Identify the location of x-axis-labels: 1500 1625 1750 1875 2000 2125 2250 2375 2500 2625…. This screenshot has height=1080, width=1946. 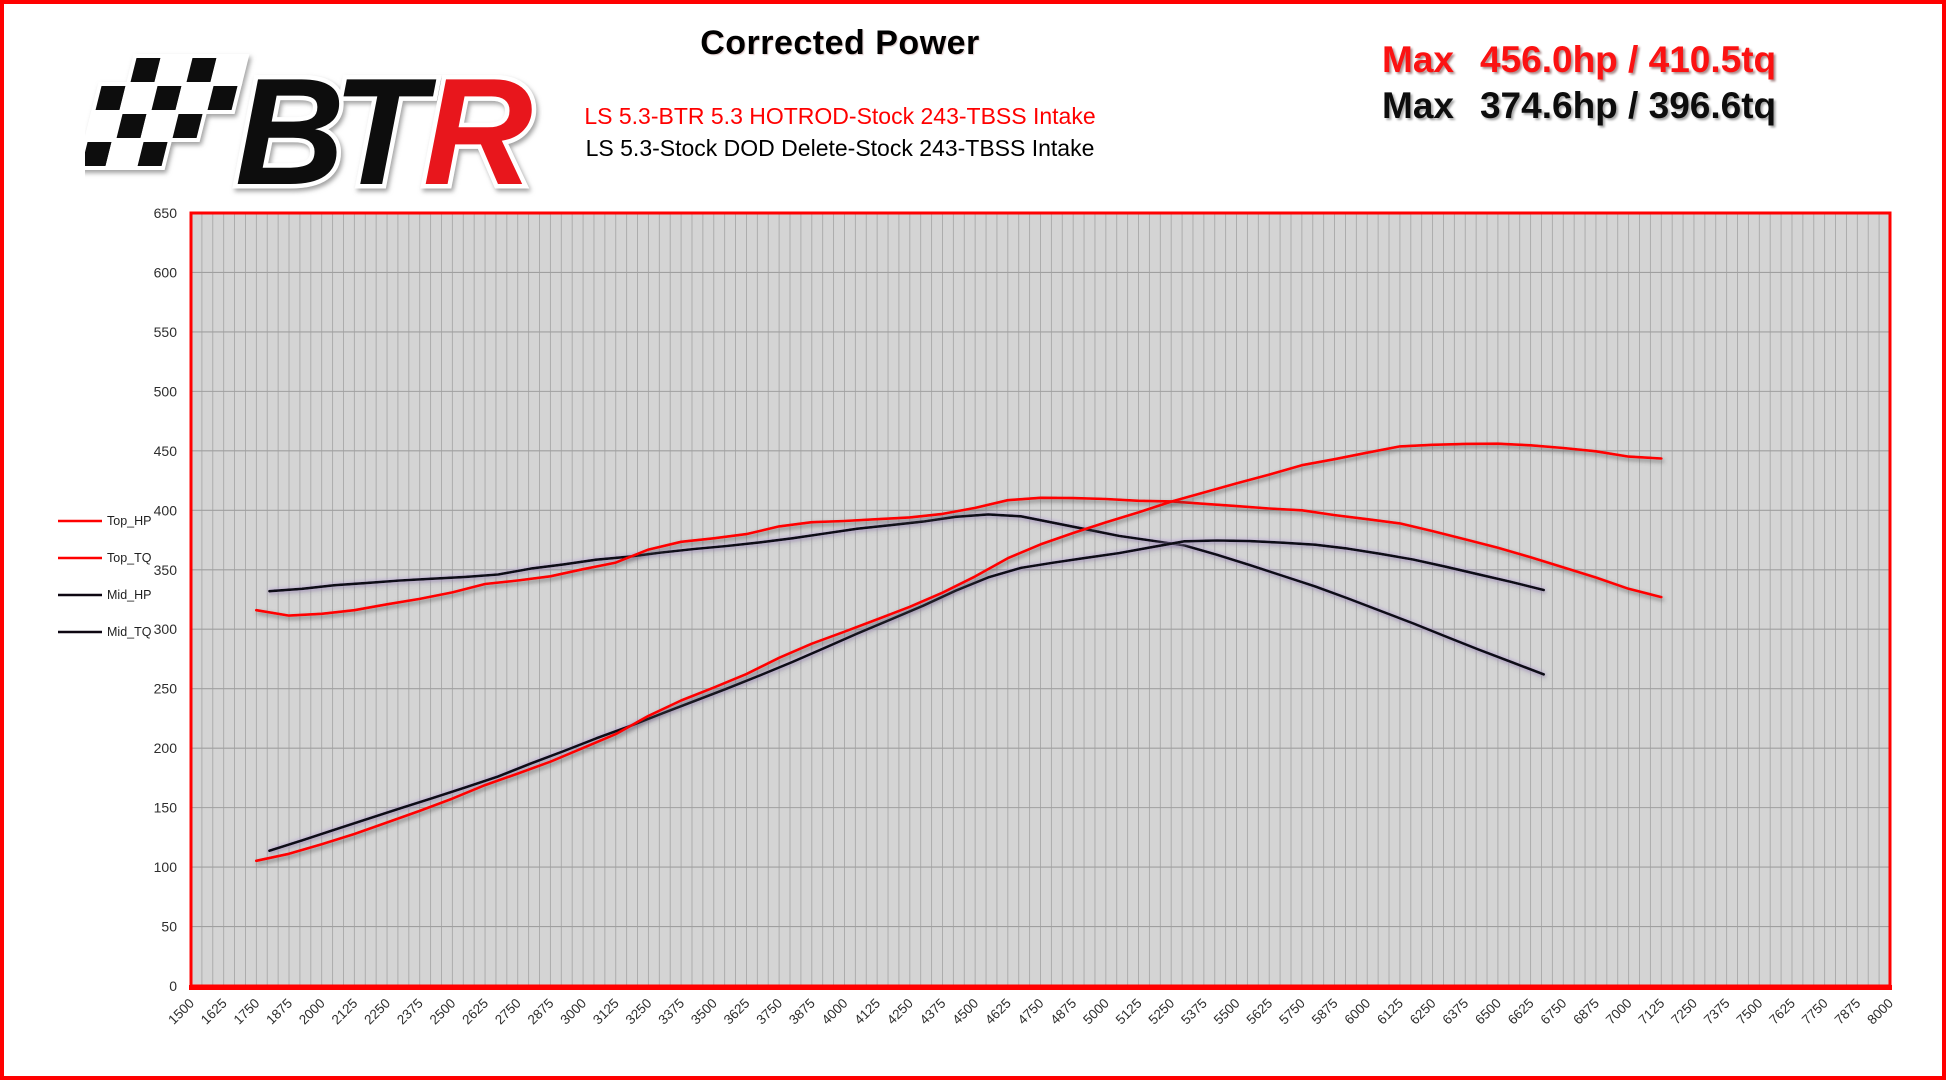
(1030, 1012).